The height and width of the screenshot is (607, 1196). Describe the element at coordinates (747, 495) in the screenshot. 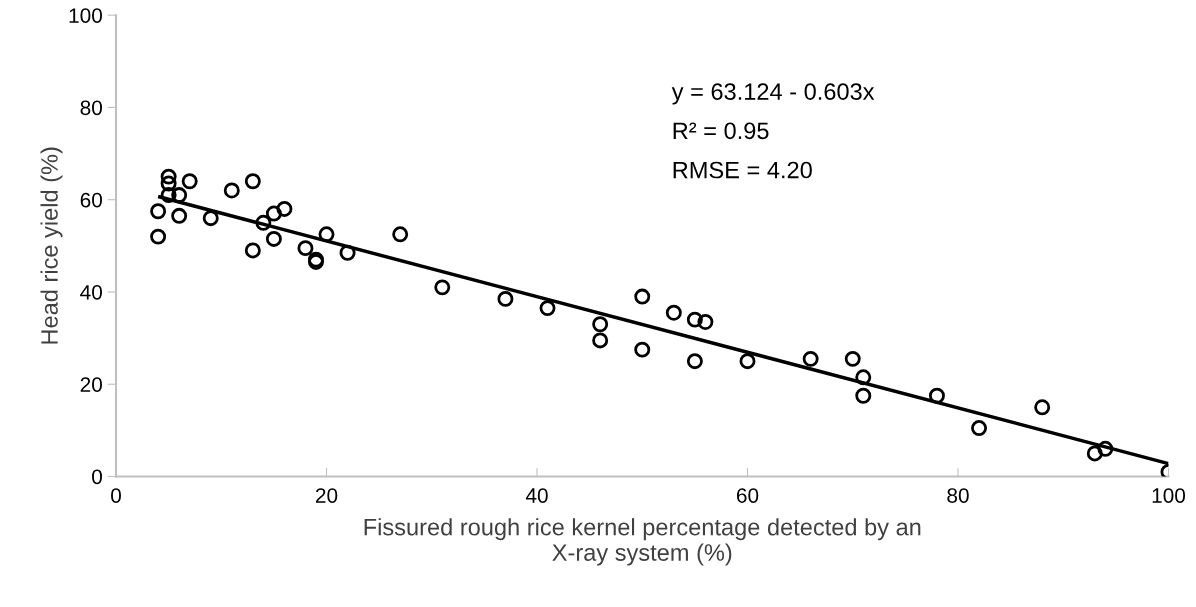

I see `x-tick-label: 60` at that location.